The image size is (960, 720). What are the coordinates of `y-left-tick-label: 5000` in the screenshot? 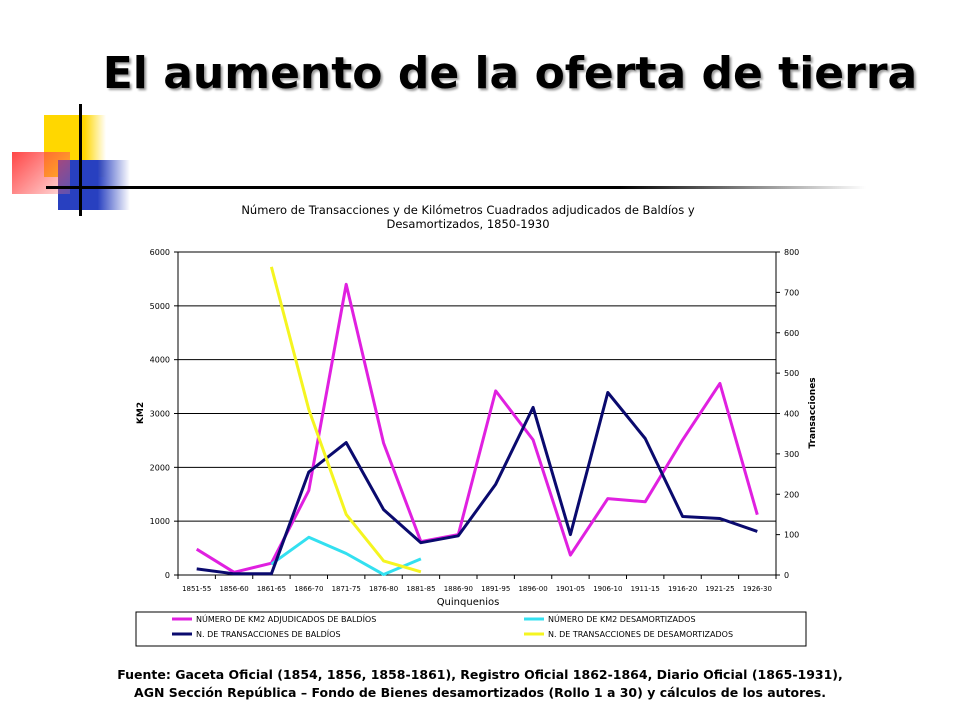 It's located at (160, 306).